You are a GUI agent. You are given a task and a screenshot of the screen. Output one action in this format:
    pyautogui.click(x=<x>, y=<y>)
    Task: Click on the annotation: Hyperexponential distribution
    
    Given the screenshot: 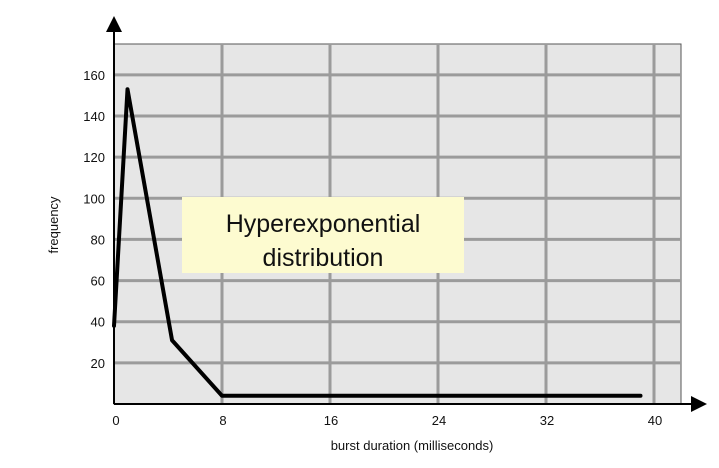 What is the action you would take?
    pyautogui.click(x=323, y=235)
    